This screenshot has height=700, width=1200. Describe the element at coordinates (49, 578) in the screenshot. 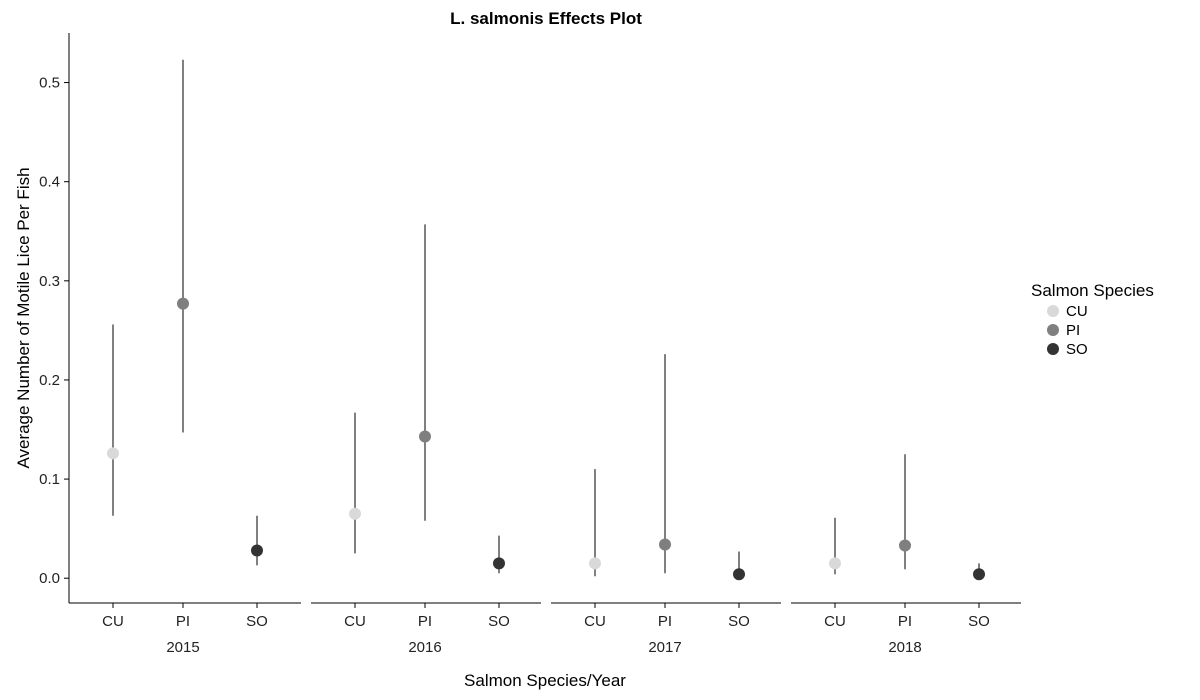

I see `y-tick-label: 0.0` at that location.